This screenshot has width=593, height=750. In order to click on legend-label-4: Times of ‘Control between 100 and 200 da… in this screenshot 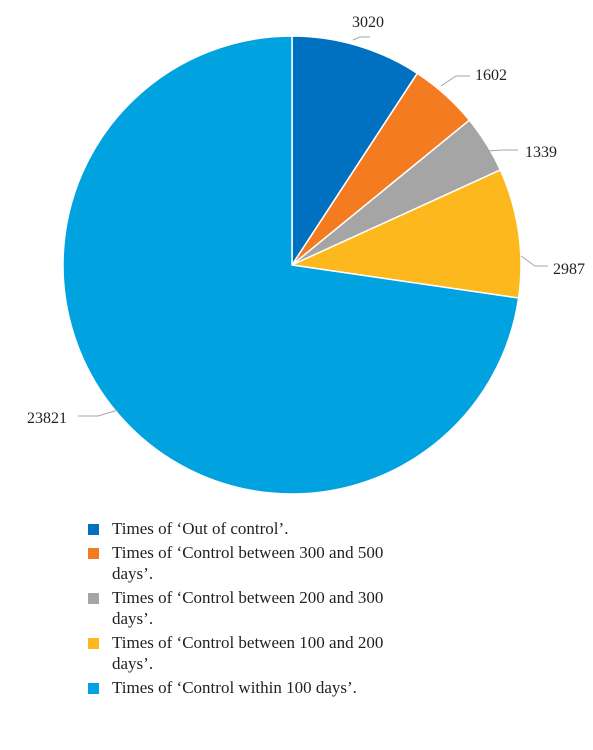, I will do `click(248, 653)`.